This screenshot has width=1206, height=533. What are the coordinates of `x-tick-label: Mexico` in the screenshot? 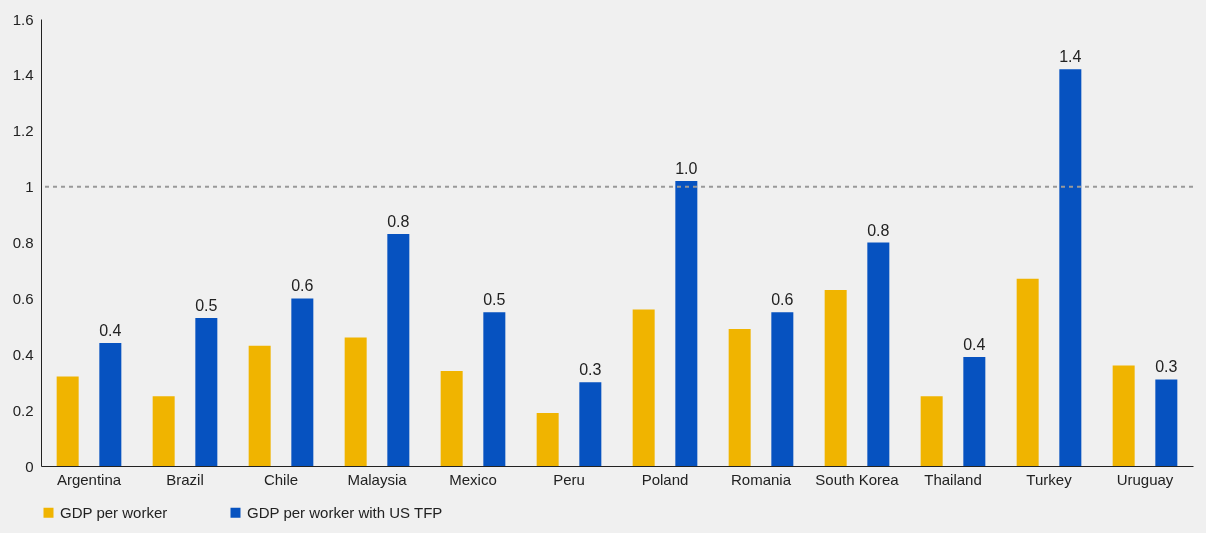 It's located at (473, 479).